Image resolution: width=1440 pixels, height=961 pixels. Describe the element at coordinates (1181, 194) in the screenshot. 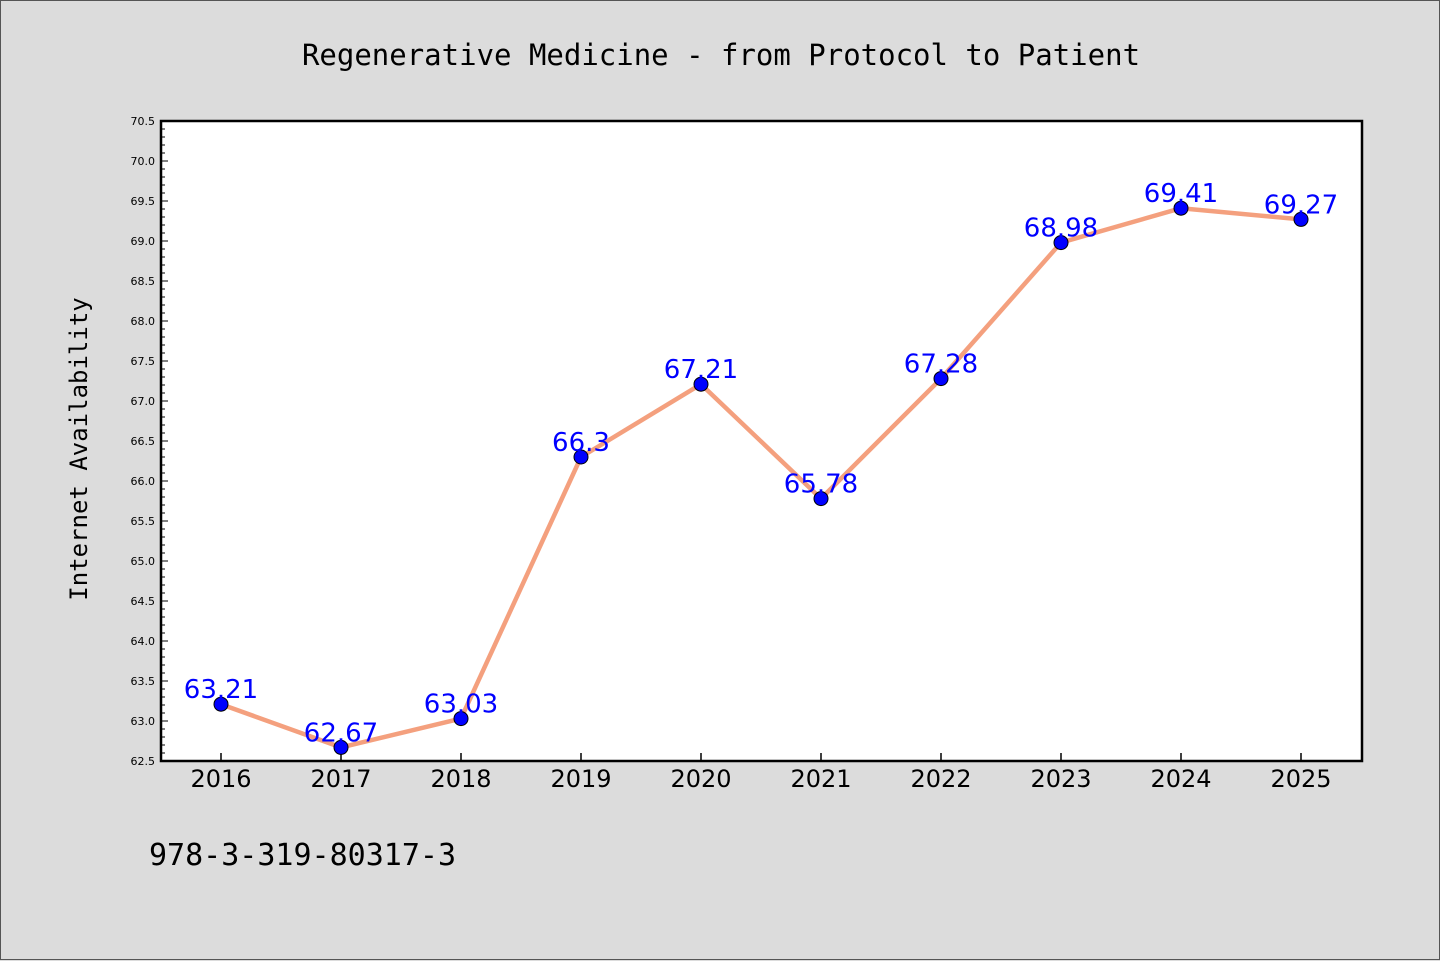

I see `data-label: 69.41` at that location.